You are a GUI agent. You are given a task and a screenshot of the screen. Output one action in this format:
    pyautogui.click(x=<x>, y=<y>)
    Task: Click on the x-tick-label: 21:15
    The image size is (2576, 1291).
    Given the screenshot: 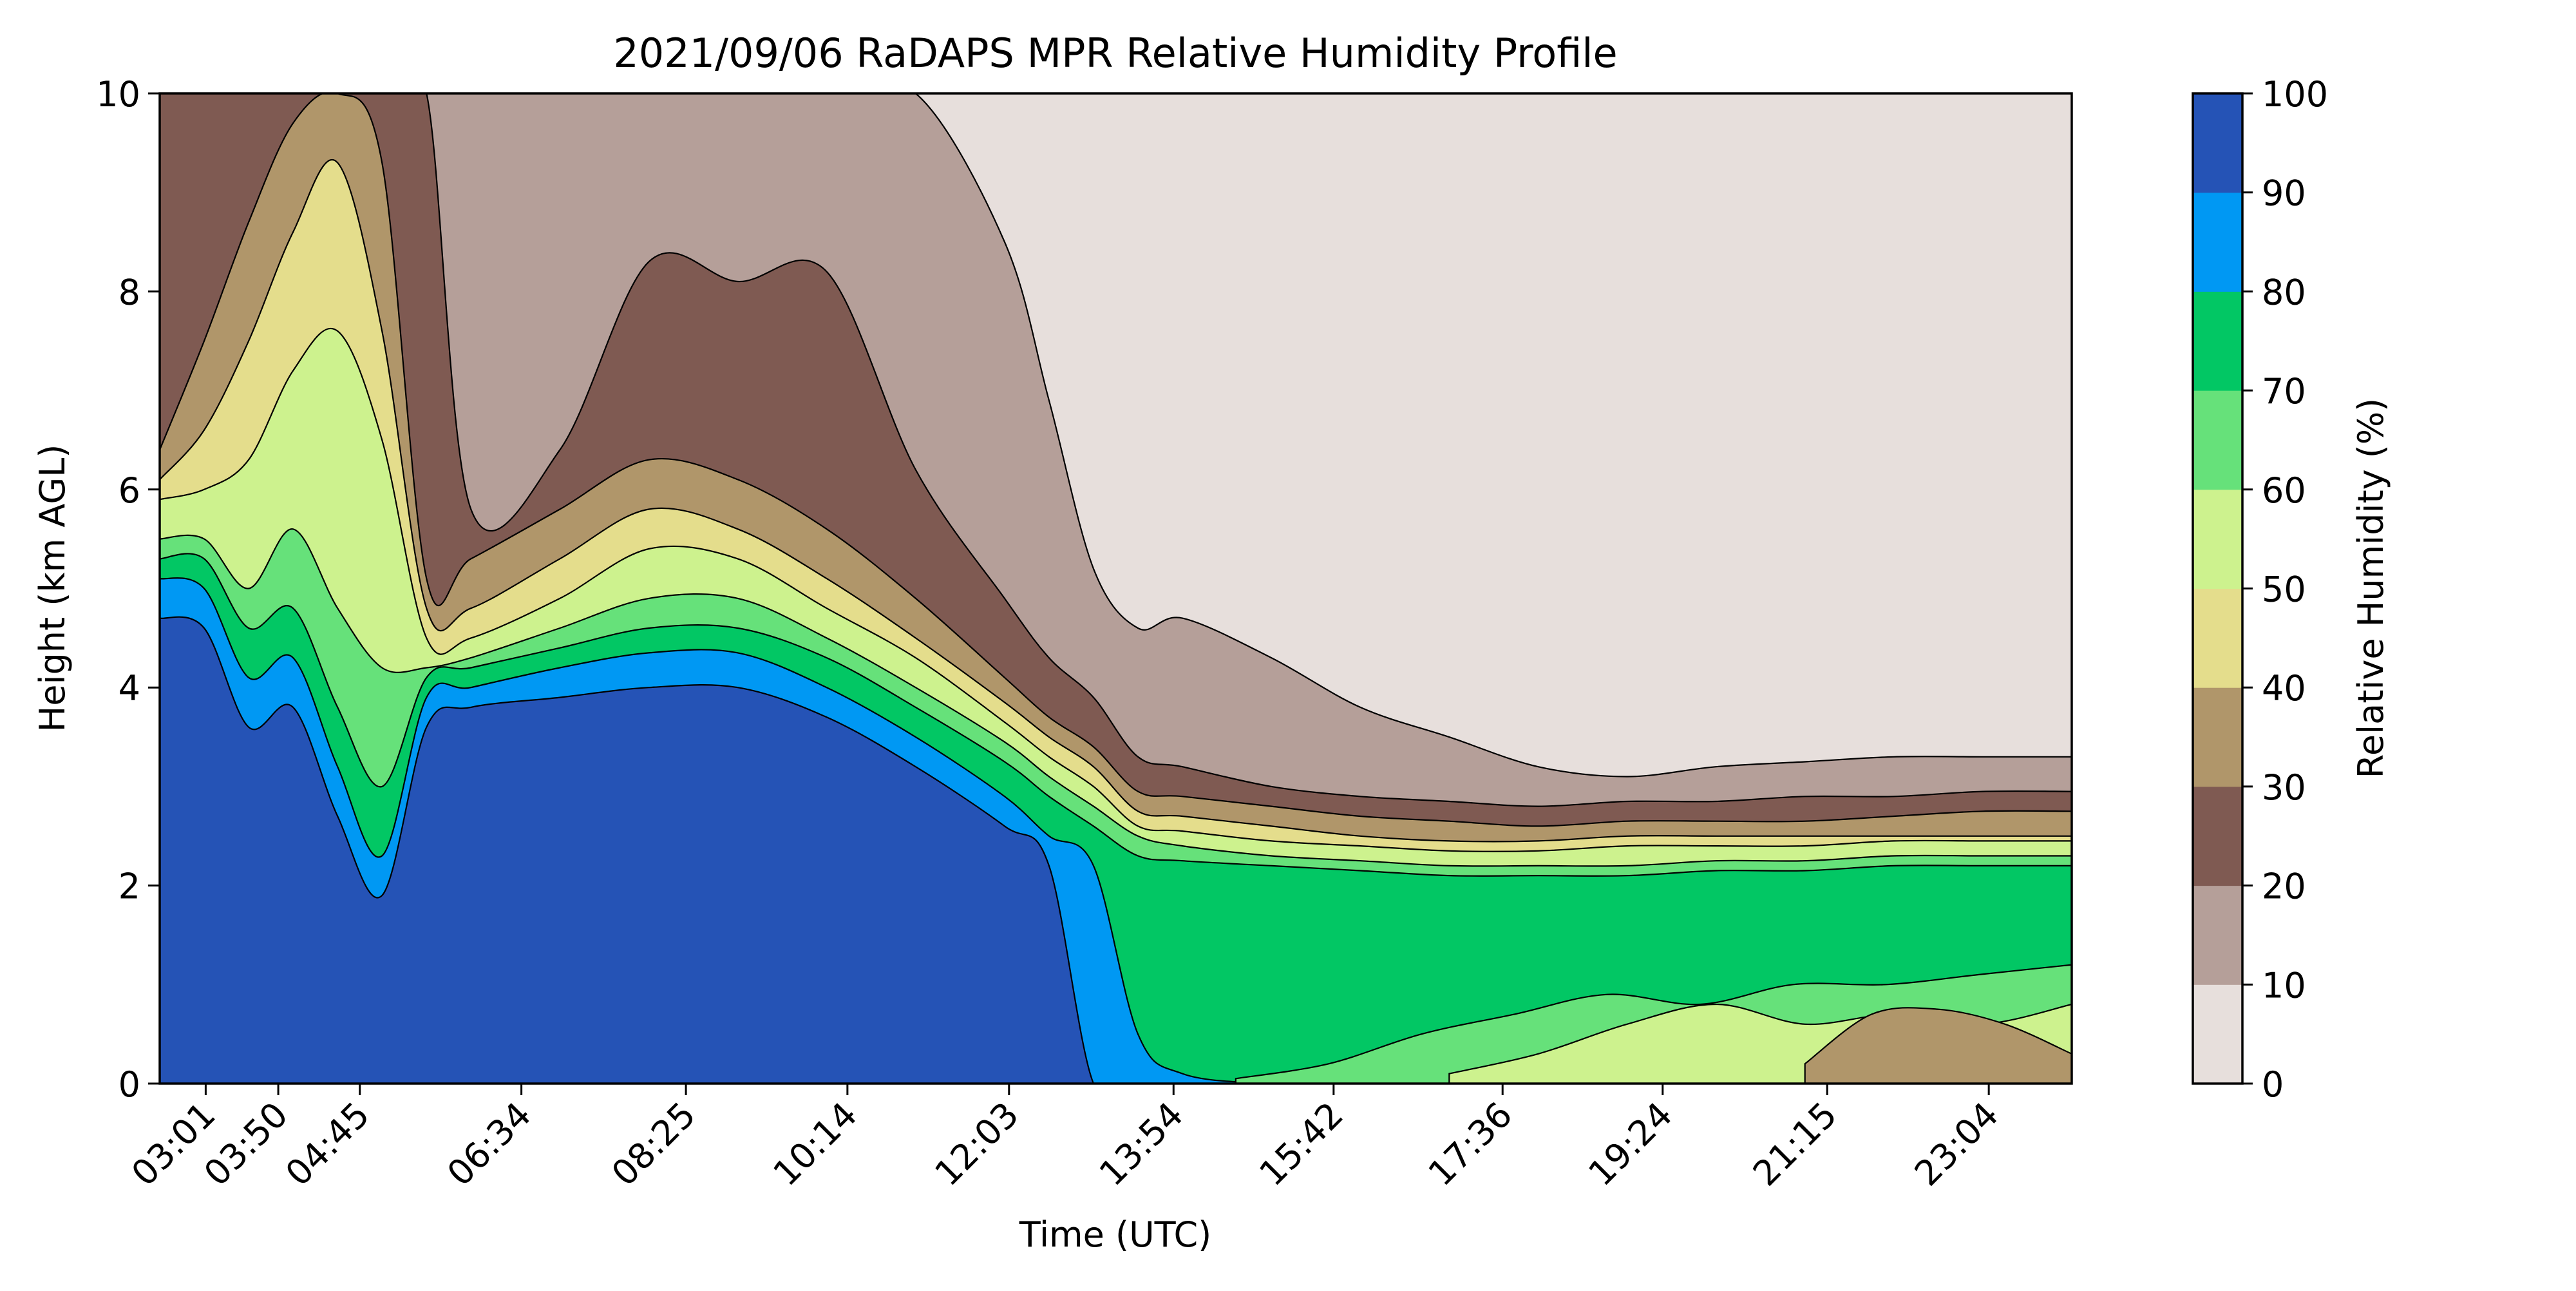 What is the action you would take?
    pyautogui.click(x=1795, y=1144)
    